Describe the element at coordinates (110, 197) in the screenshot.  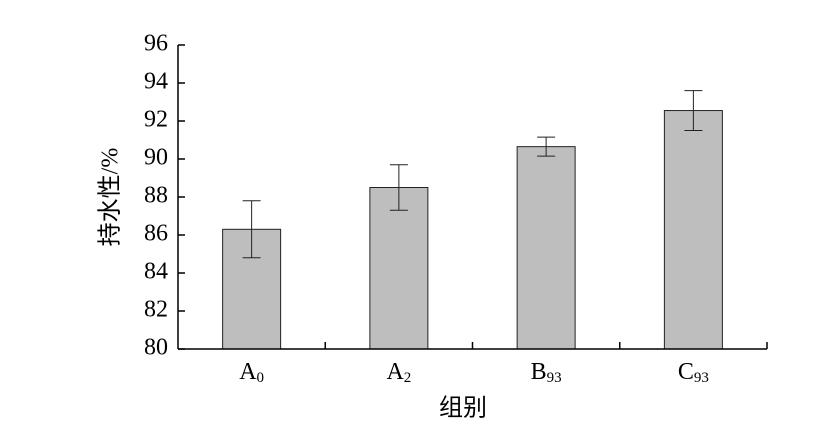
I see `y-axis-label: 持水性/%` at that location.